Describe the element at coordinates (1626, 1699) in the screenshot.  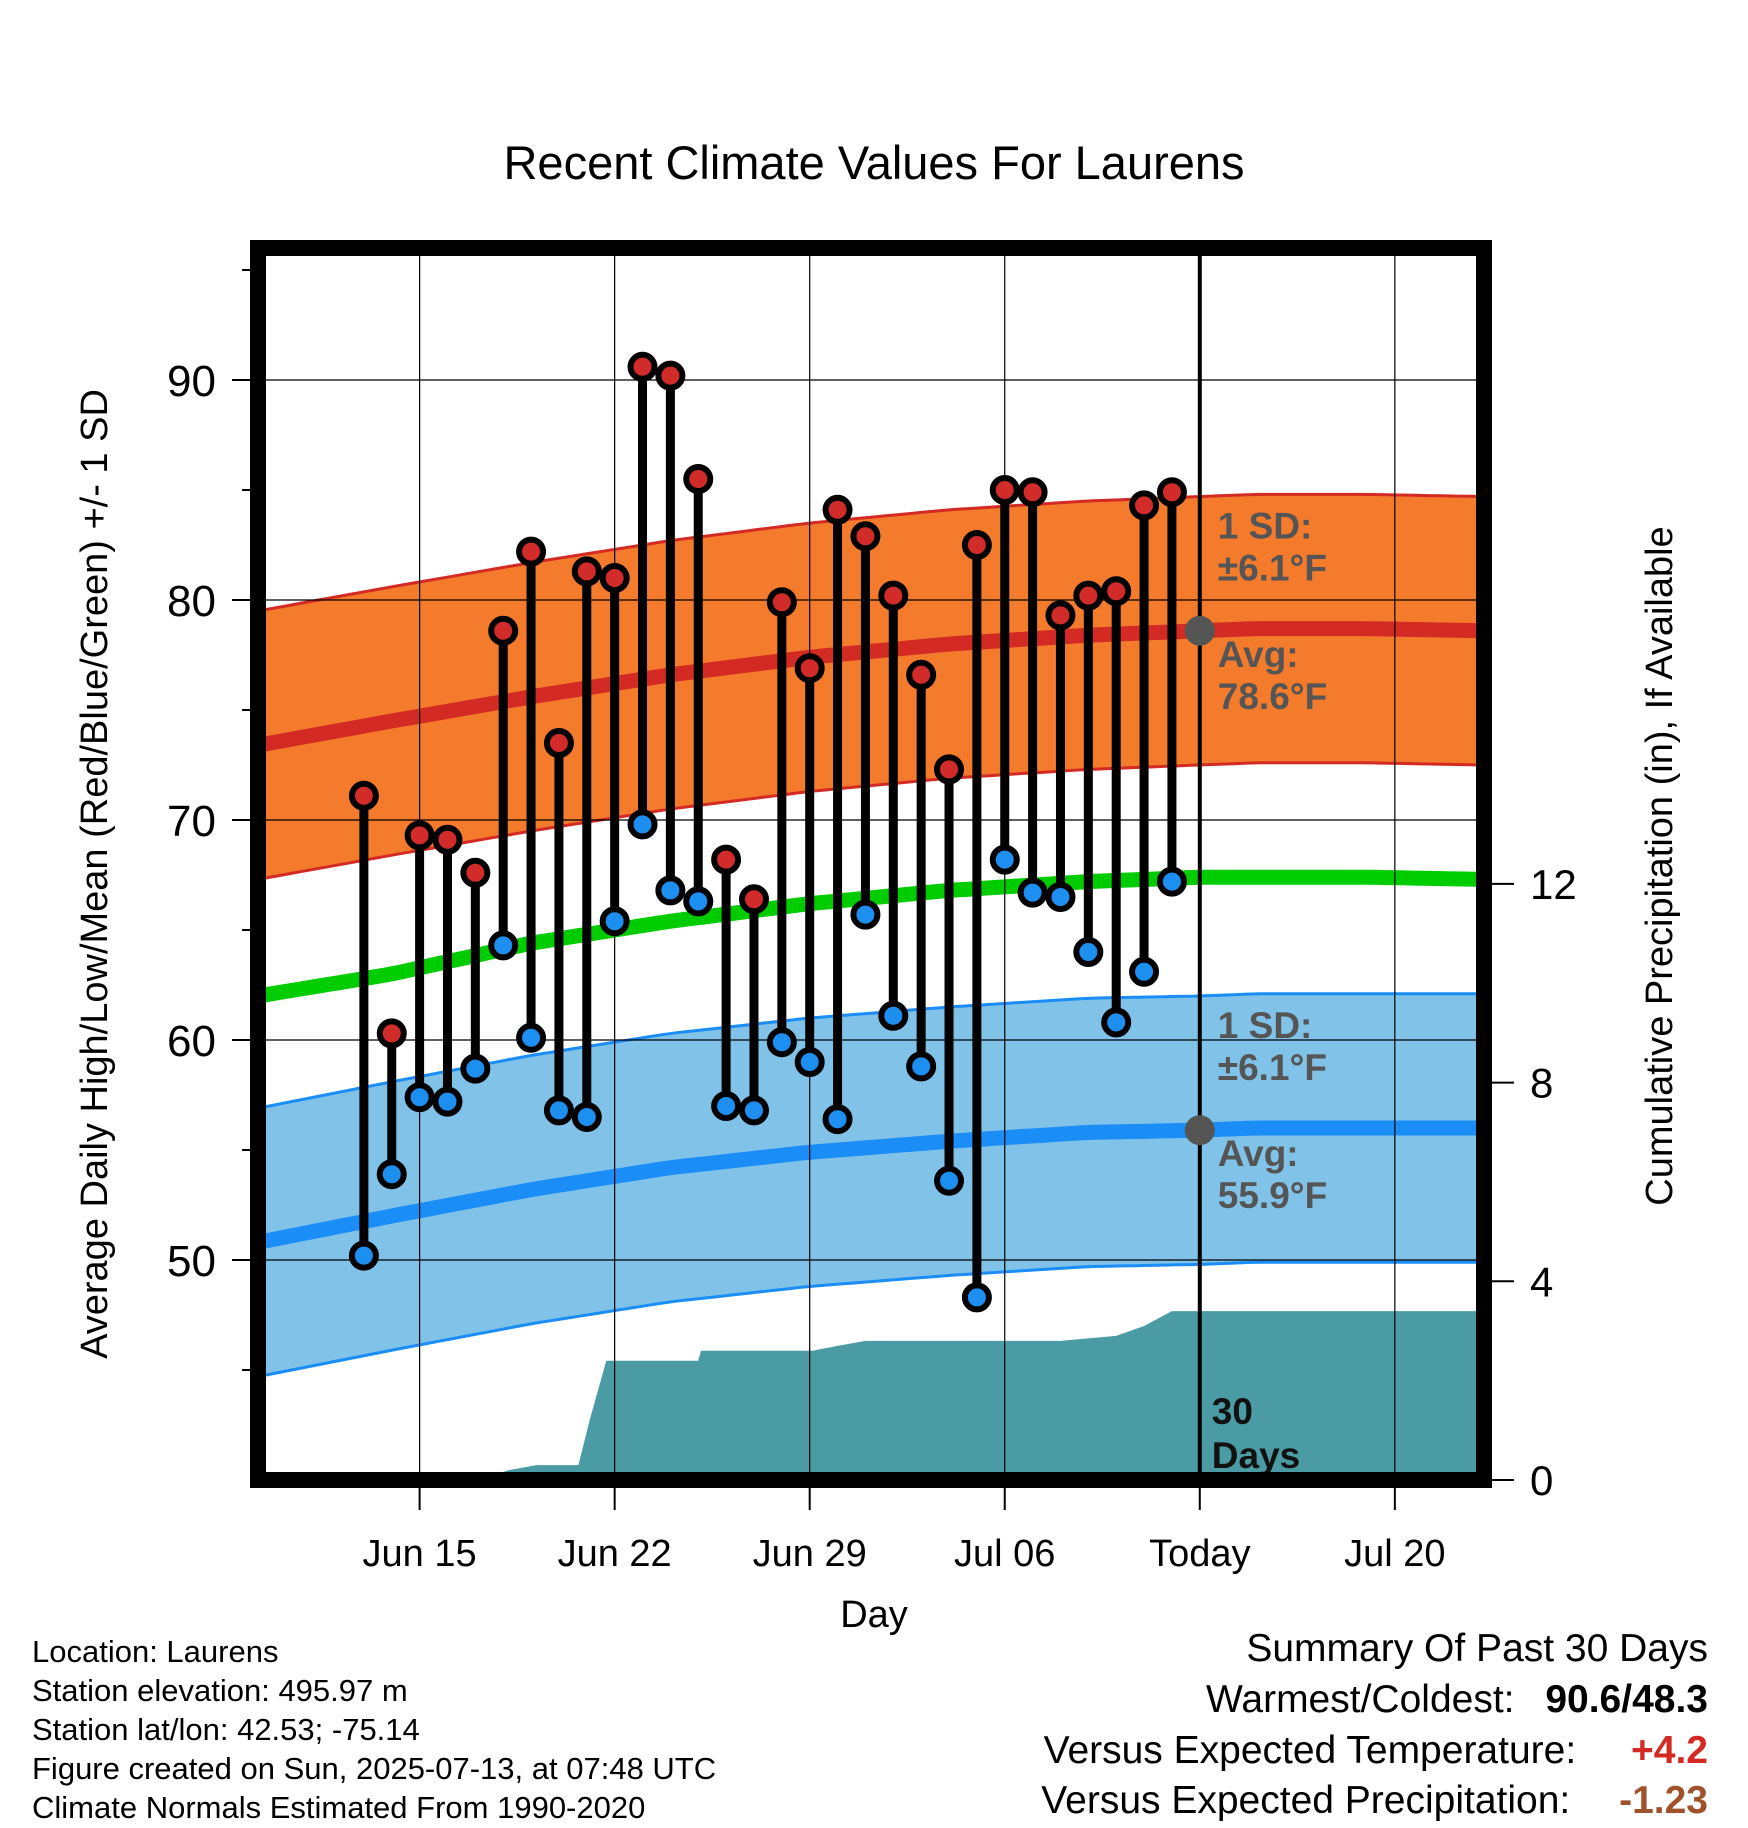
I see `summary-warm-cold-value: 90.6/48.3` at that location.